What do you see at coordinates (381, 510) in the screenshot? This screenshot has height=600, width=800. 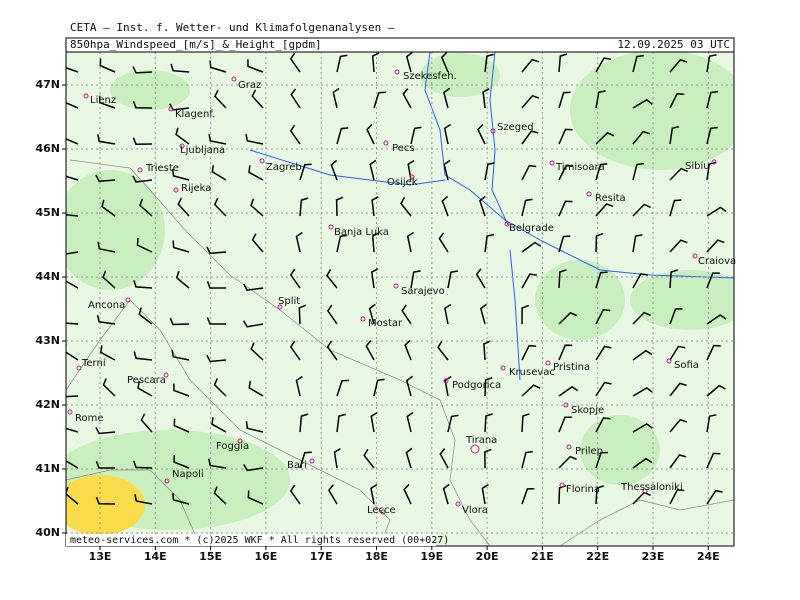 I see `city-label: Lecce` at bounding box center [381, 510].